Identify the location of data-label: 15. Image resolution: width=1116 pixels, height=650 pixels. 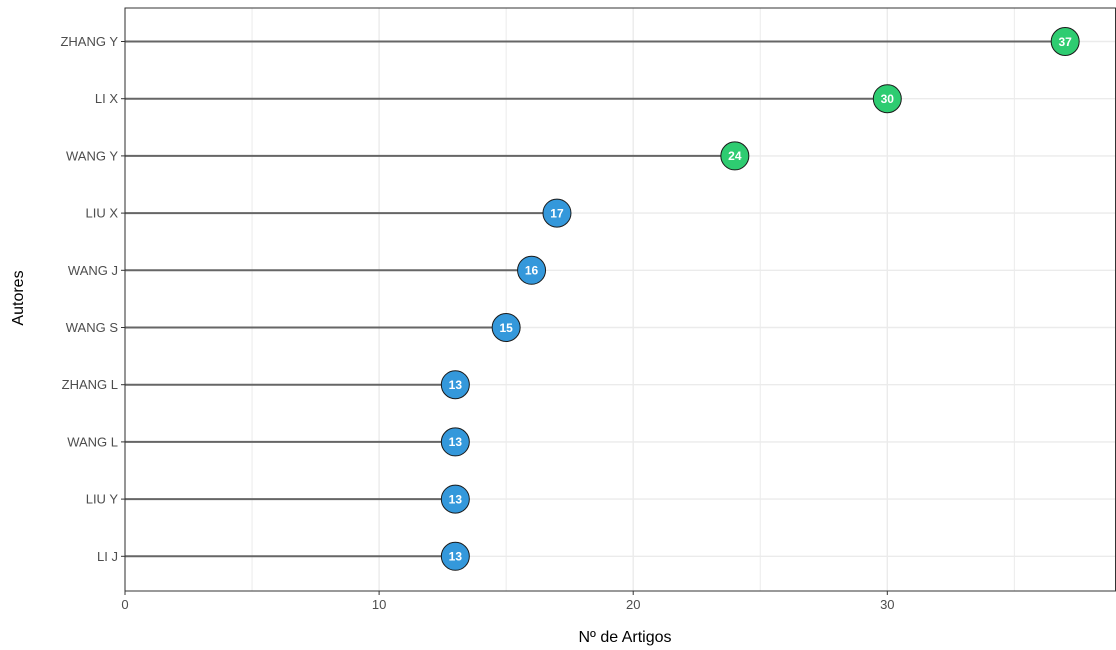
(506, 328).